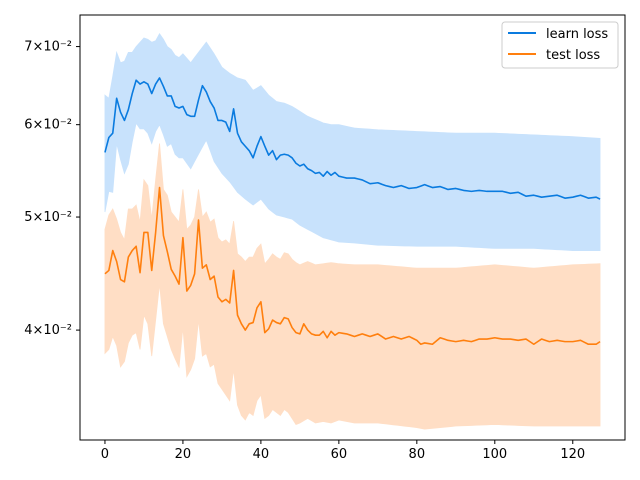 The image size is (640, 480). I want to click on y-tick-label-0.05: 5×10⁻², so click(48, 217).